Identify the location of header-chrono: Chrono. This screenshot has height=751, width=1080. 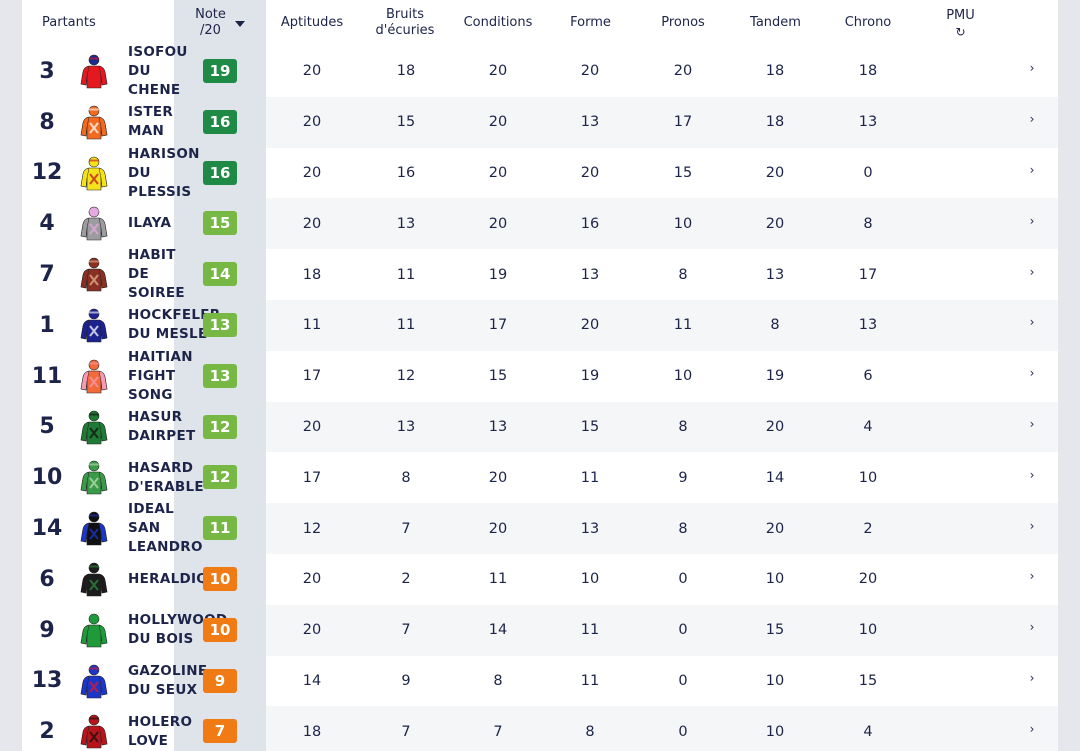
(868, 22).